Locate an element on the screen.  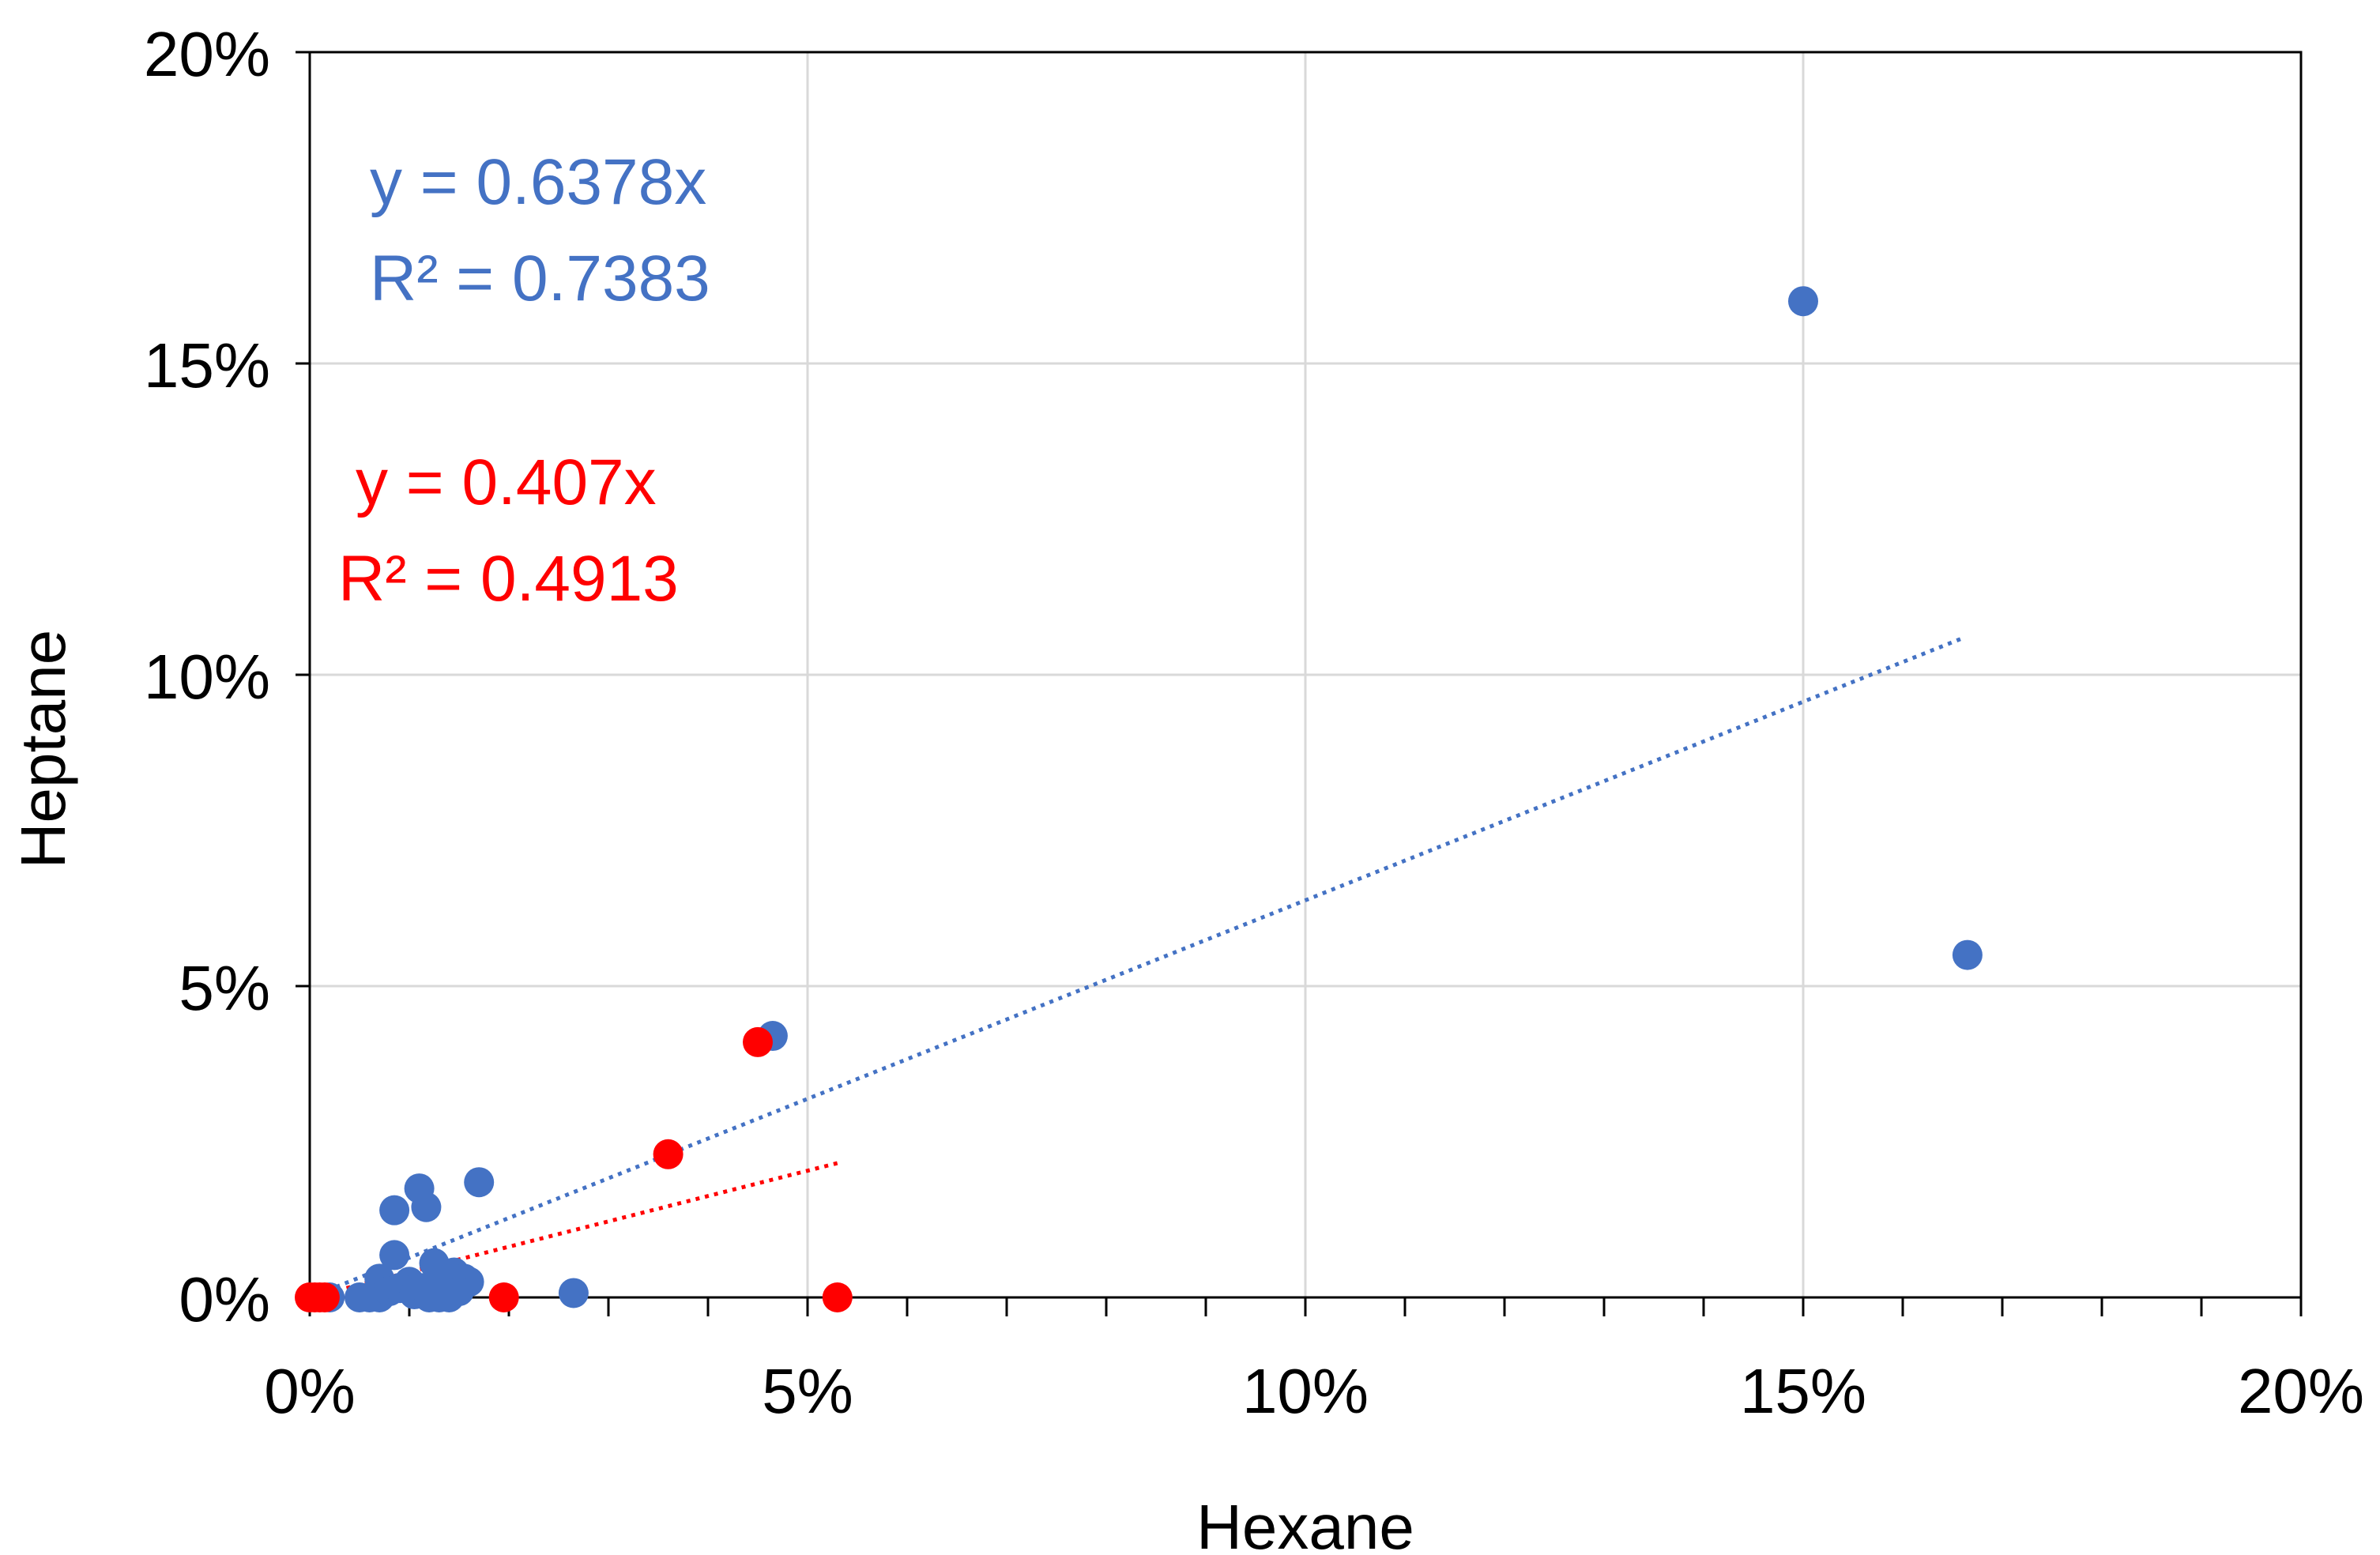
y-tick-label: 20% is located at coordinates (207, 54).